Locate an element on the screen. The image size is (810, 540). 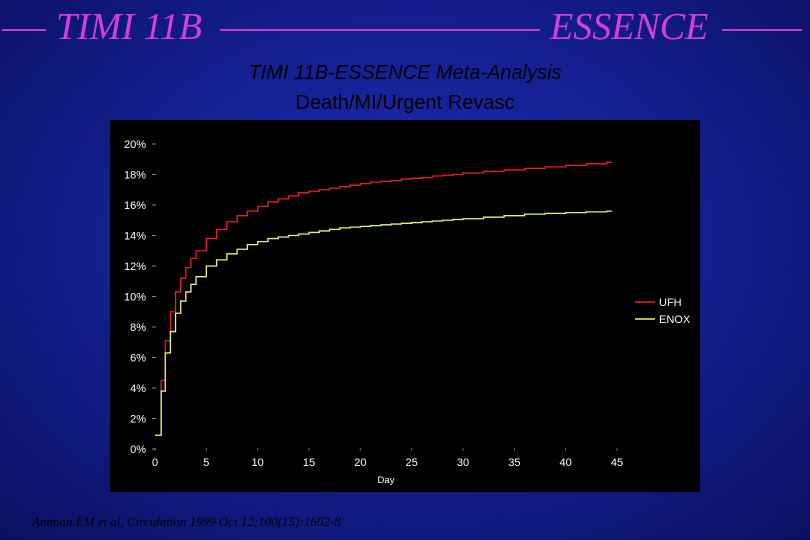
x-tick-label: 15 is located at coordinates (309, 463).